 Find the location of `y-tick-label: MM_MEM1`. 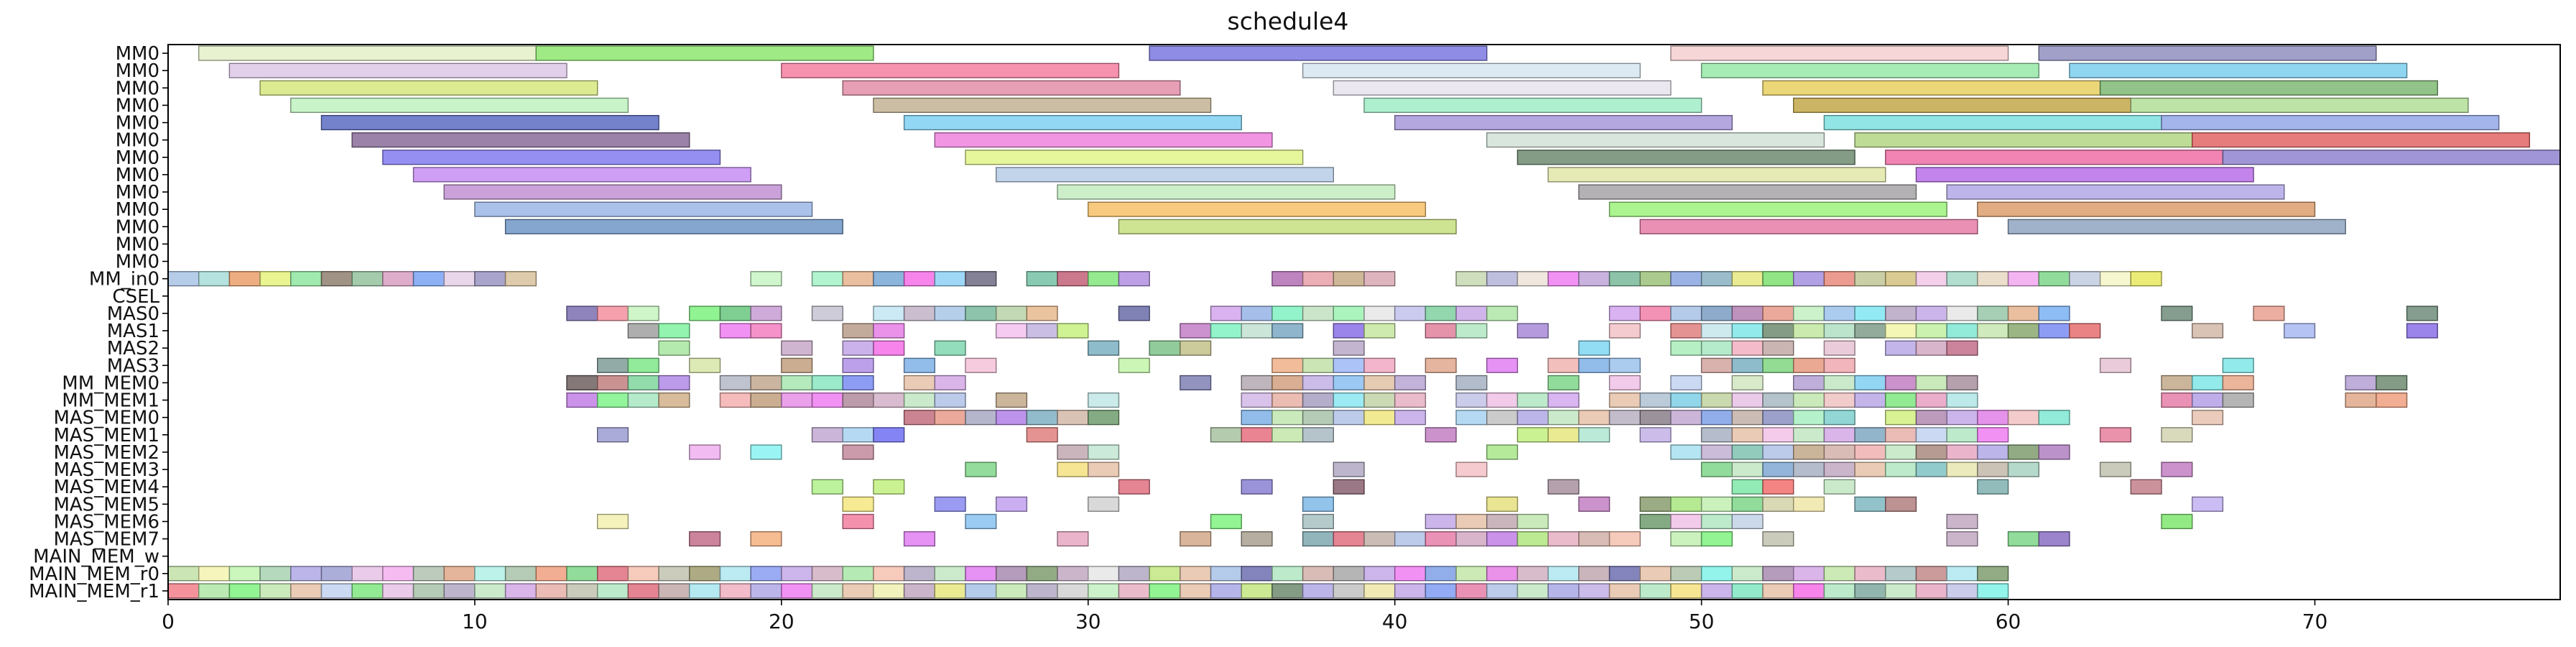

y-tick-label: MM_MEM1 is located at coordinates (110, 401).